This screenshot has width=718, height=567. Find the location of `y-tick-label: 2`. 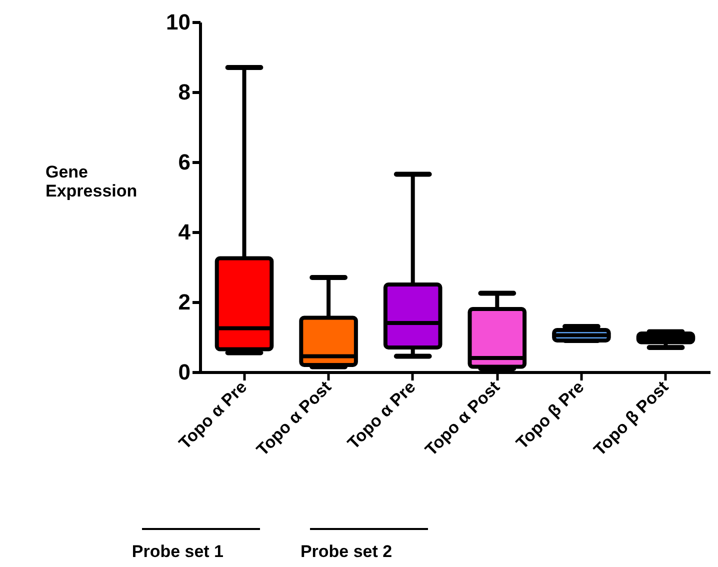

y-tick-label: 2 is located at coordinates (184, 302).